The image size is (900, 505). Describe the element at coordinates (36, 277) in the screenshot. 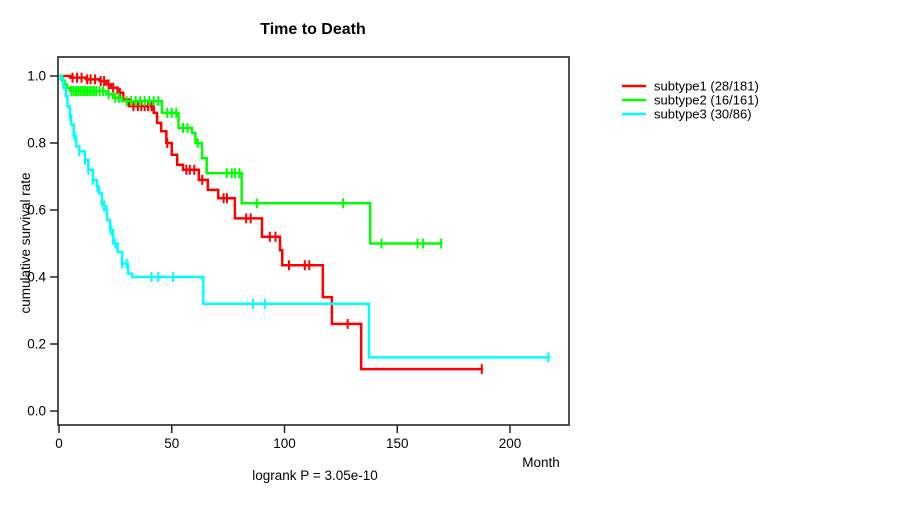

I see `y-tick-label: 0.4` at that location.